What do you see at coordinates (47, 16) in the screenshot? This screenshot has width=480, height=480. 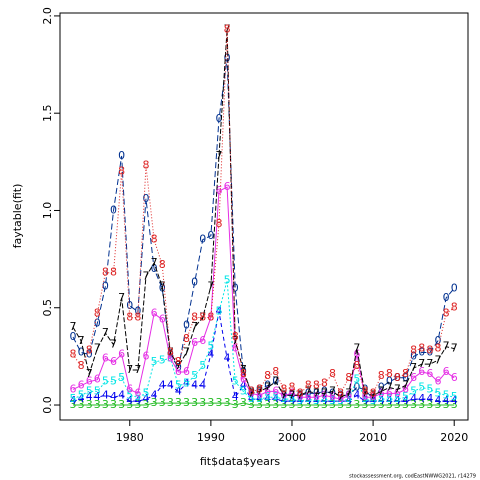 I see `y-tick-label: 2.0` at bounding box center [47, 16].